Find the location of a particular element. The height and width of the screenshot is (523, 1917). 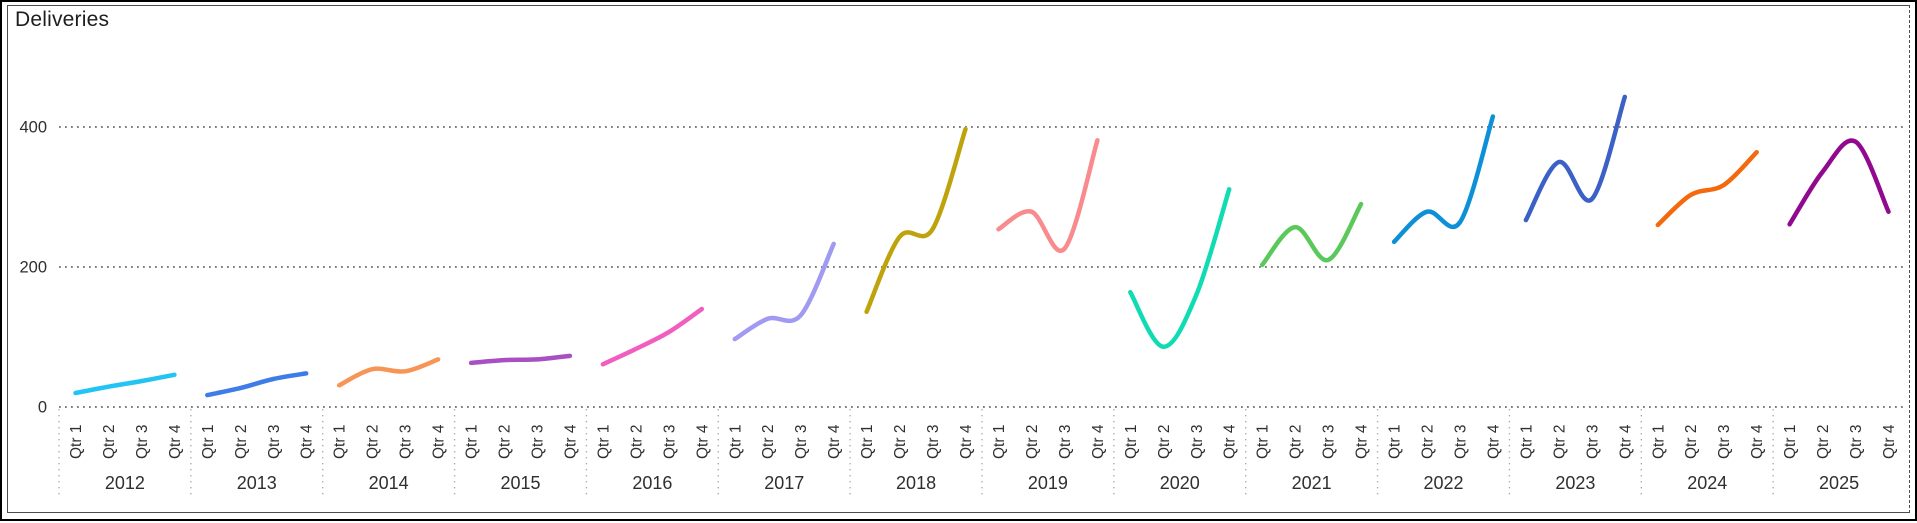

year-label-2020: 2020 is located at coordinates (1180, 483).